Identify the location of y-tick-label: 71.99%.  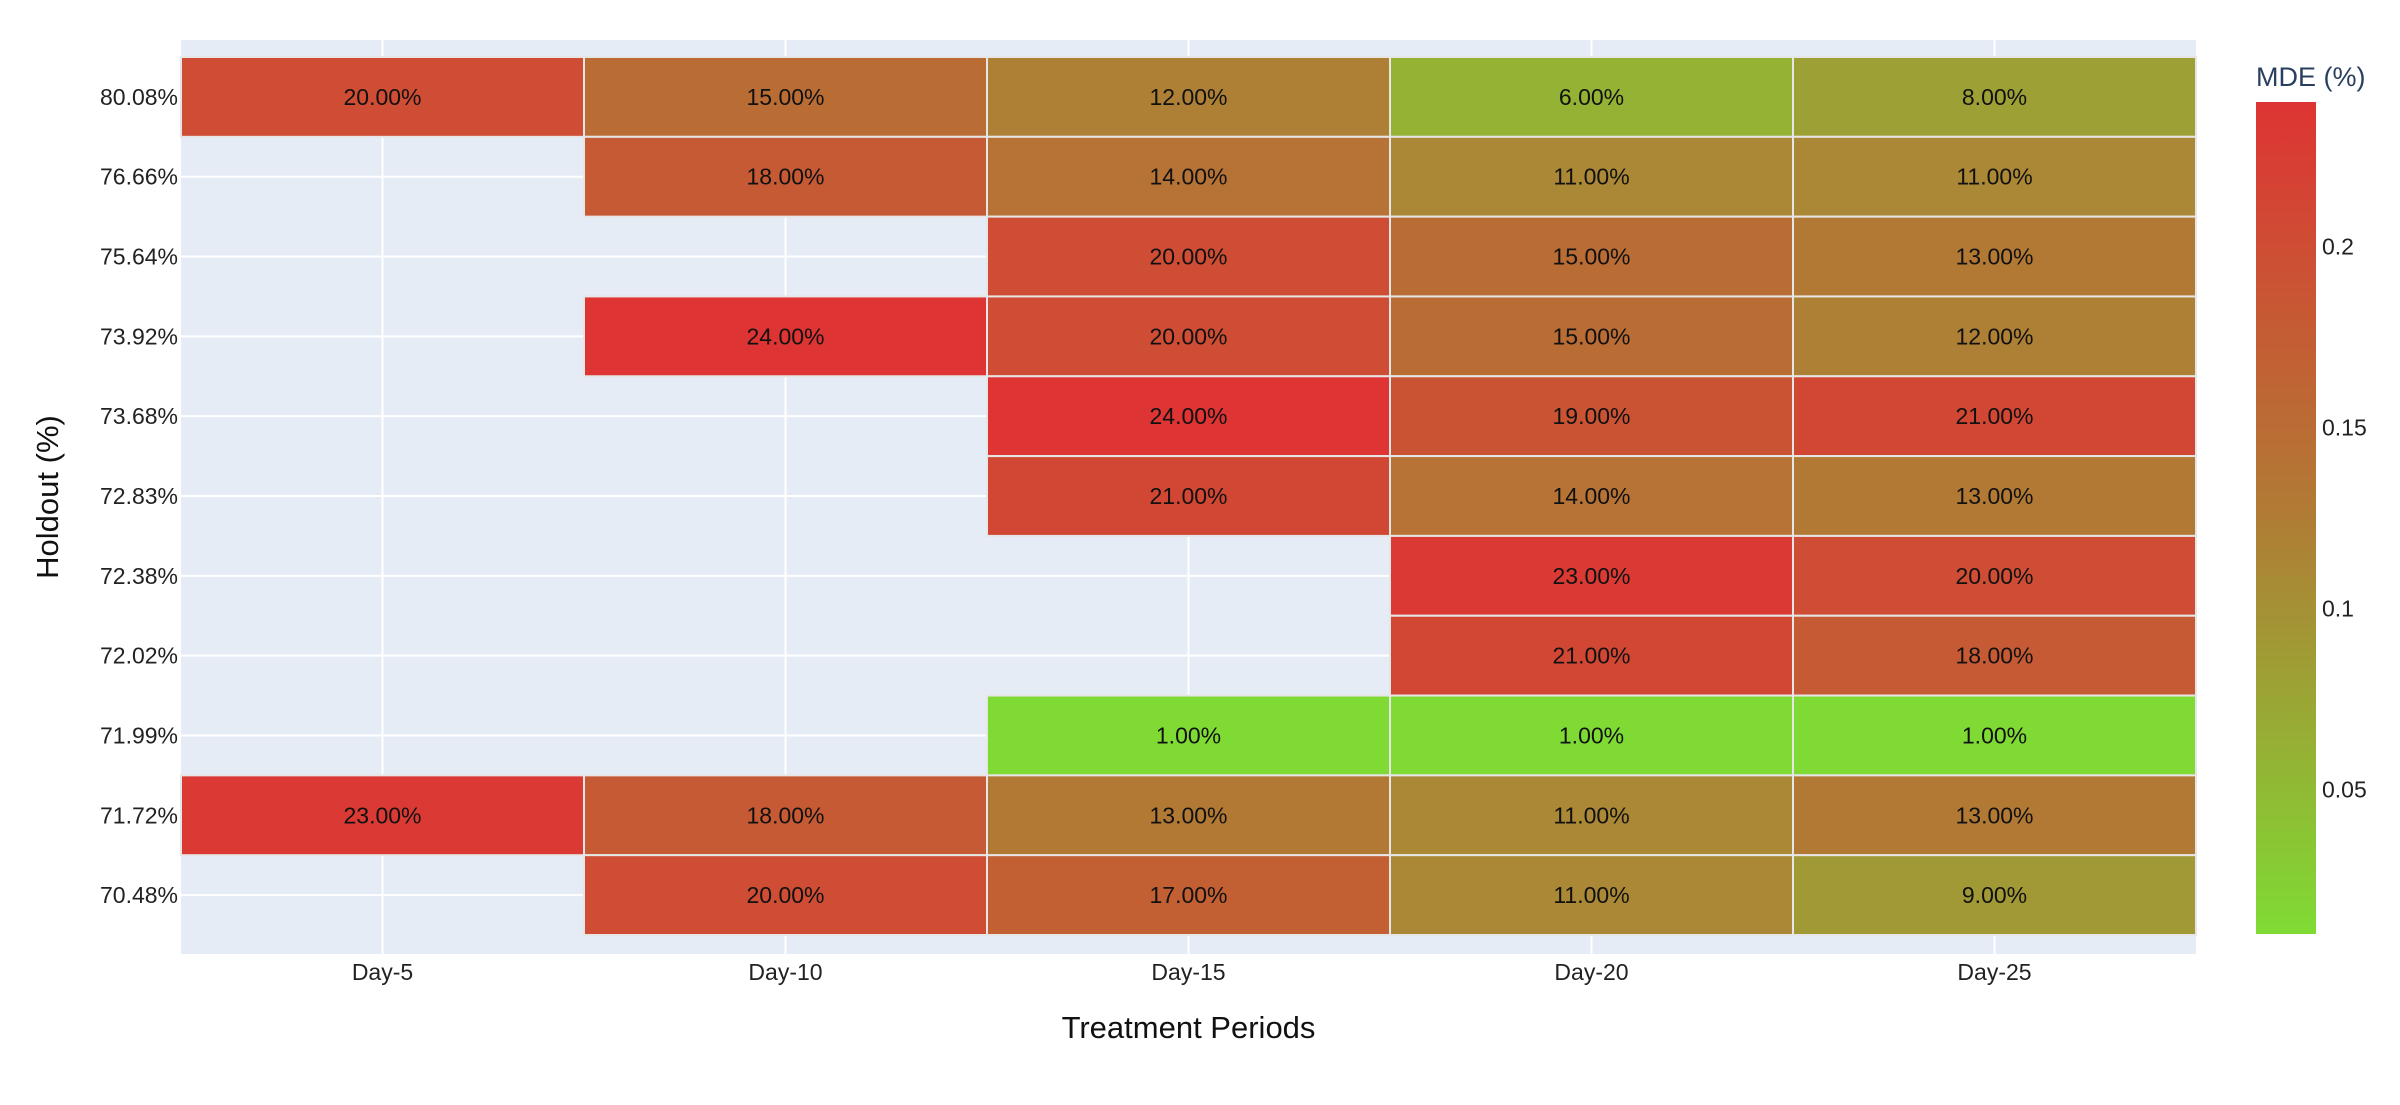
(139, 735).